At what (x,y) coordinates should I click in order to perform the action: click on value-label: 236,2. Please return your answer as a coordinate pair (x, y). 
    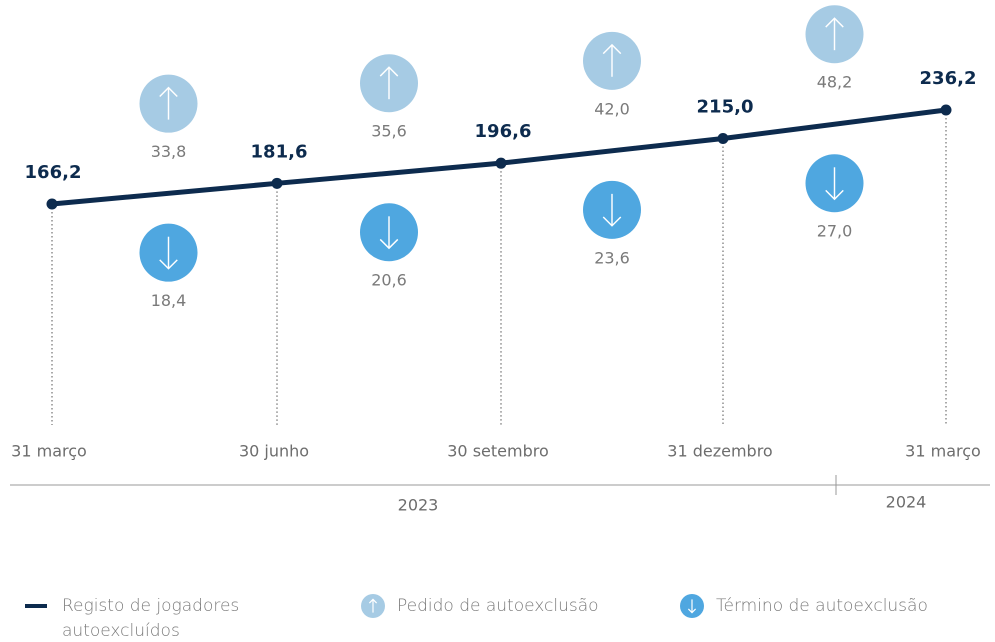
    Looking at the image, I should click on (948, 78).